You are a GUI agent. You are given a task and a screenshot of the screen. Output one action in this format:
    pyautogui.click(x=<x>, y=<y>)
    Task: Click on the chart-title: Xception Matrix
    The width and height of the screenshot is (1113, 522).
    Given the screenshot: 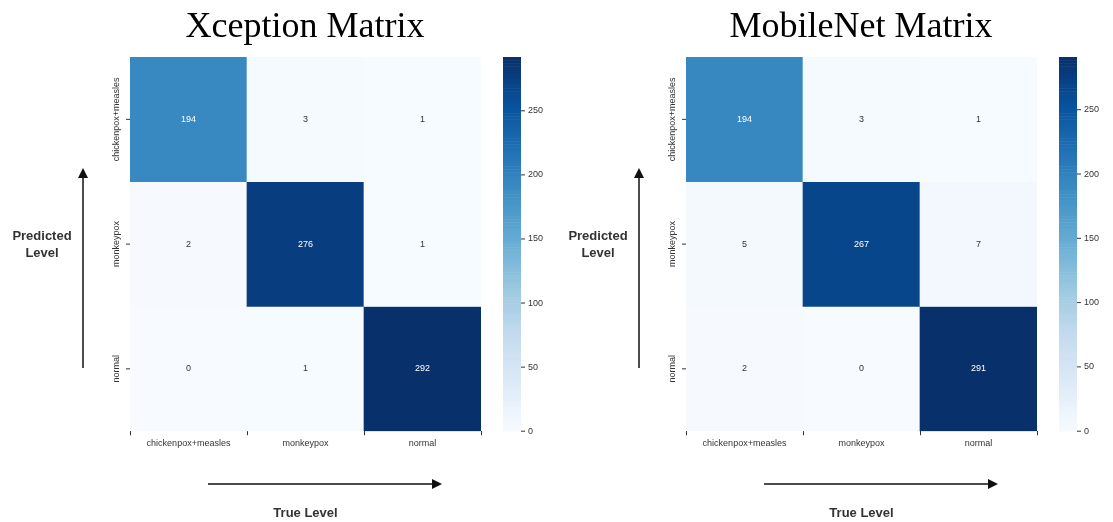 What is the action you would take?
    pyautogui.click(x=305, y=25)
    